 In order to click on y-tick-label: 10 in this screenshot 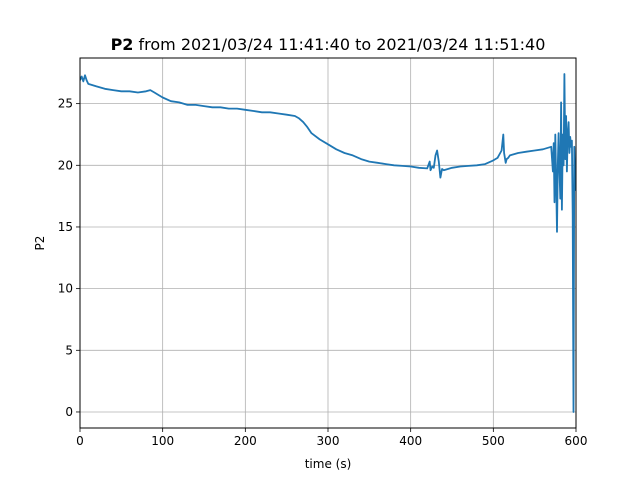, I will do `click(65, 289)`.